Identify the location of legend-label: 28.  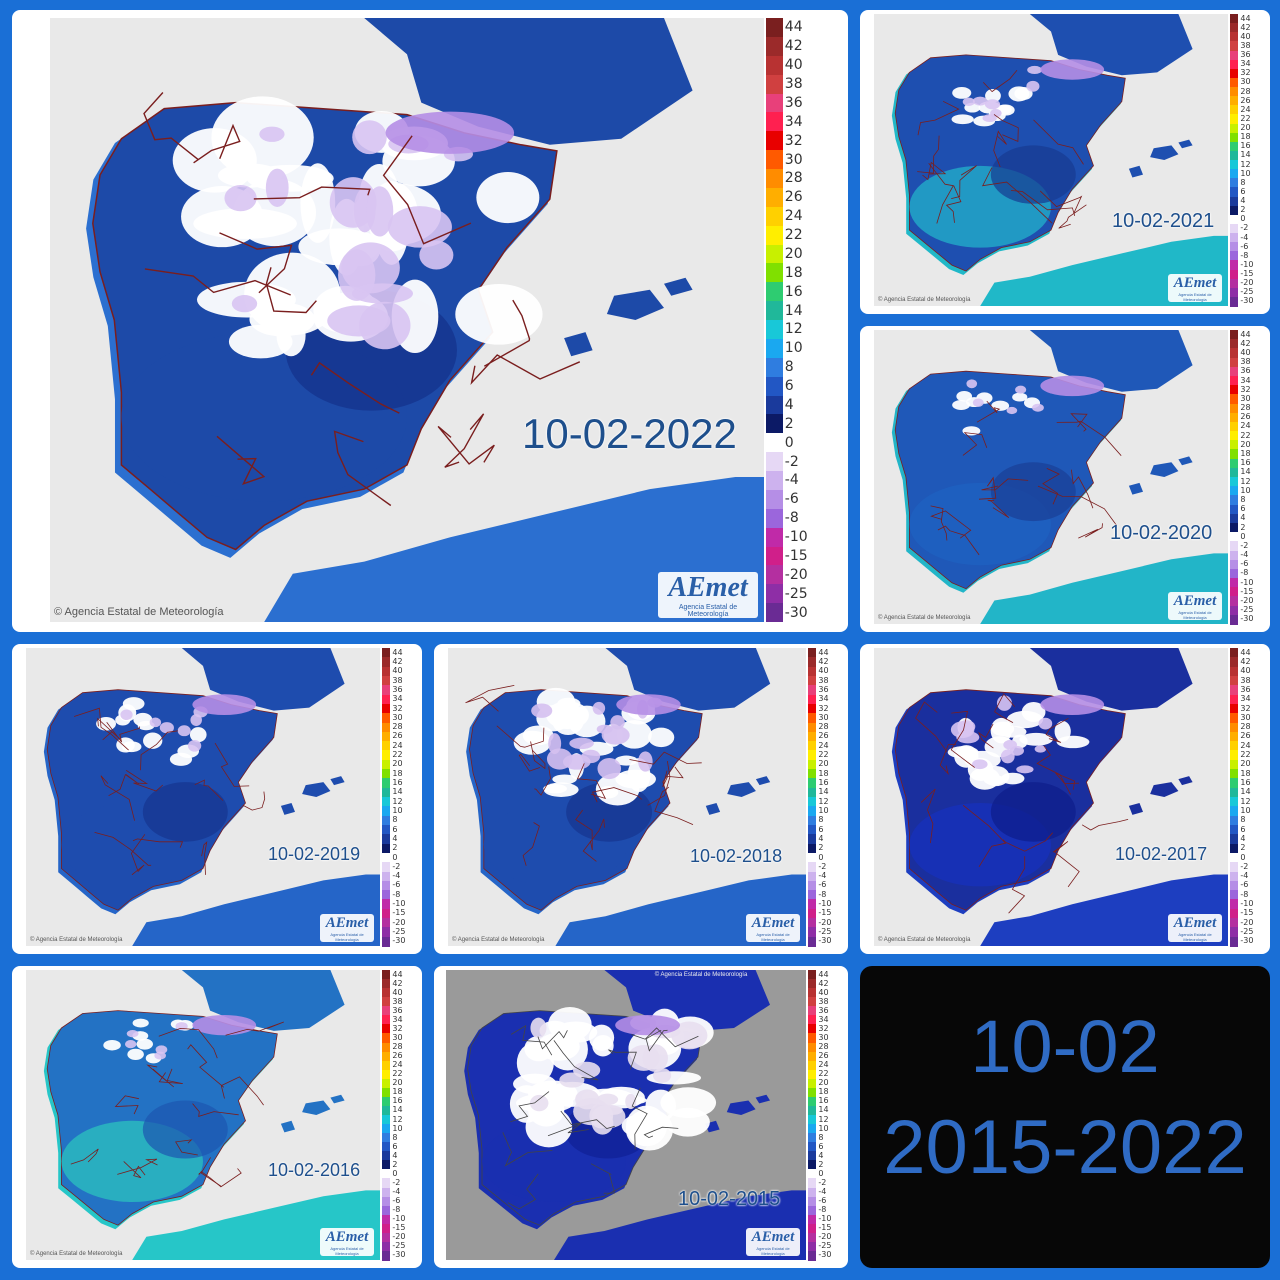
(1245, 408).